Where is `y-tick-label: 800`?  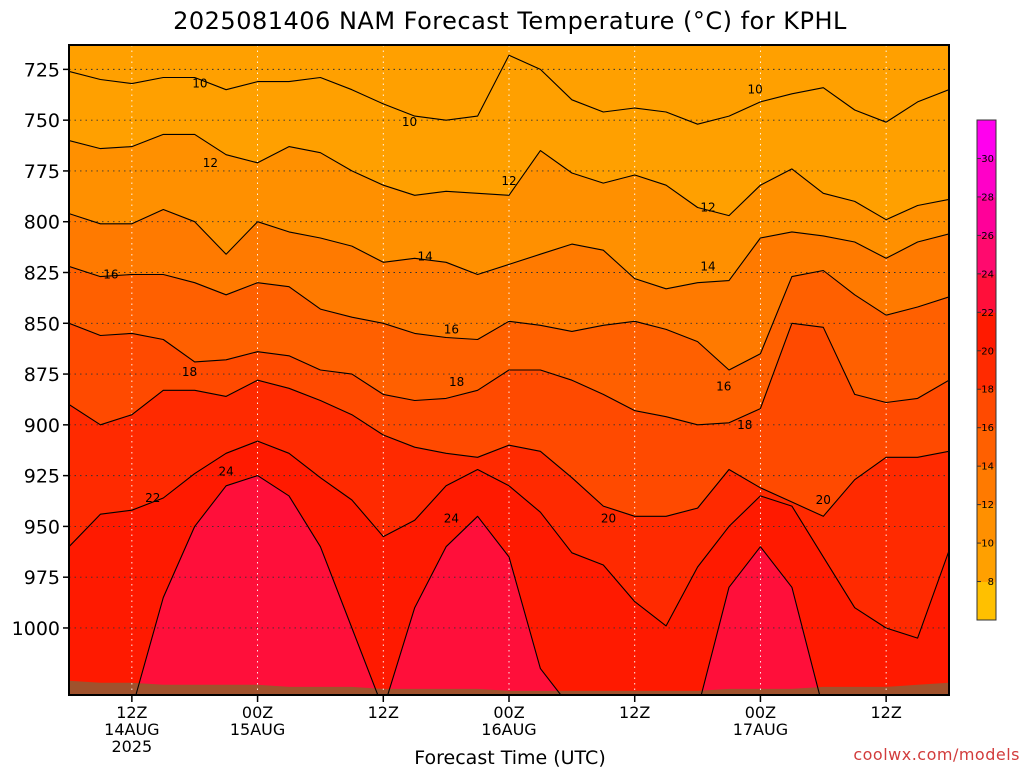 y-tick-label: 800 is located at coordinates (42, 223).